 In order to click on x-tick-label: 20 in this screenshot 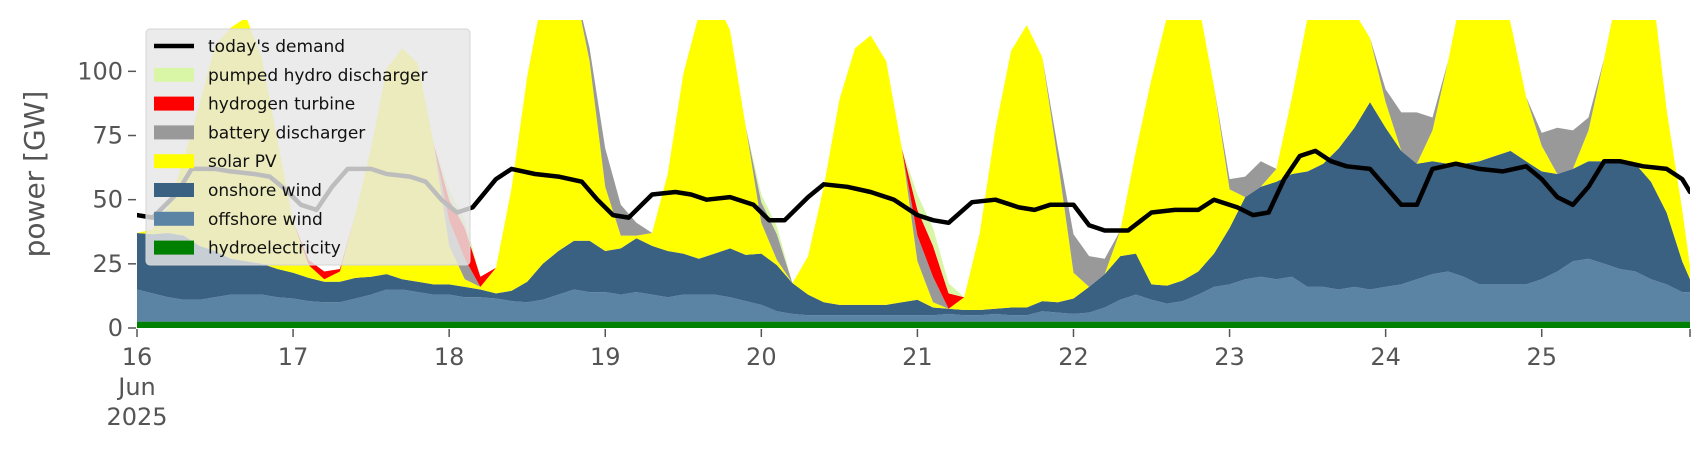, I will do `click(761, 357)`.